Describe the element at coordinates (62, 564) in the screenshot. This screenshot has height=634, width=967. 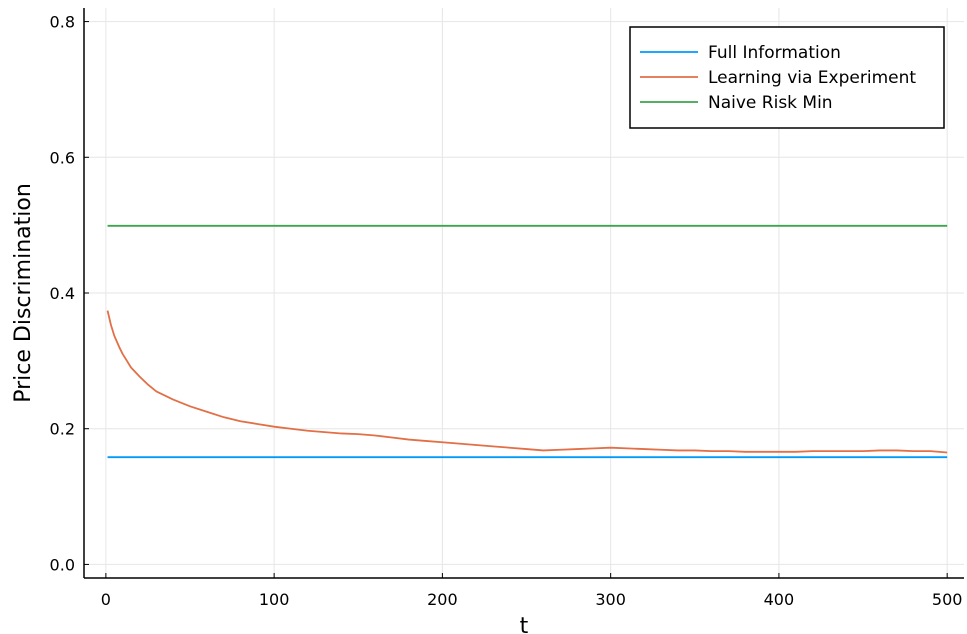
I see `y-tick-label: 0.0` at that location.